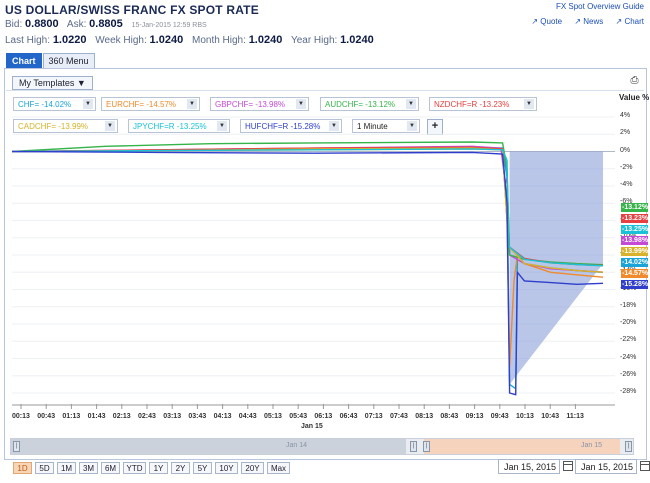 The height and width of the screenshot is (483, 650). Describe the element at coordinates (599, 6) in the screenshot. I see `guide-link: FX Spot Overview Guide` at that location.